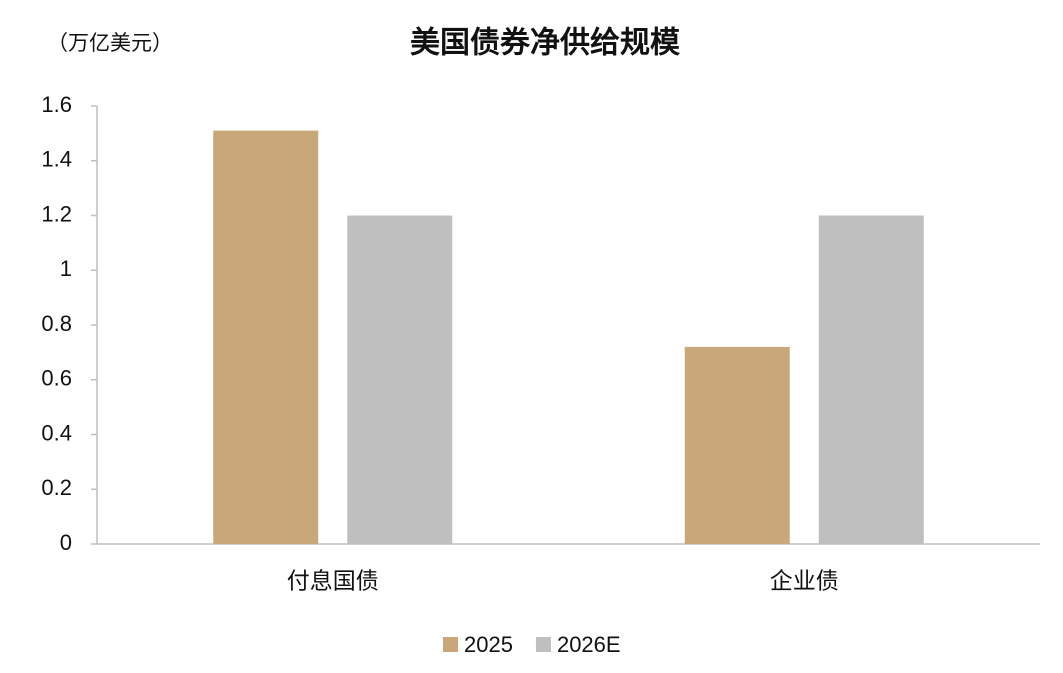 The image size is (1063, 673). Describe the element at coordinates (56, 159) in the screenshot. I see `y-tick-label: 1.4` at that location.